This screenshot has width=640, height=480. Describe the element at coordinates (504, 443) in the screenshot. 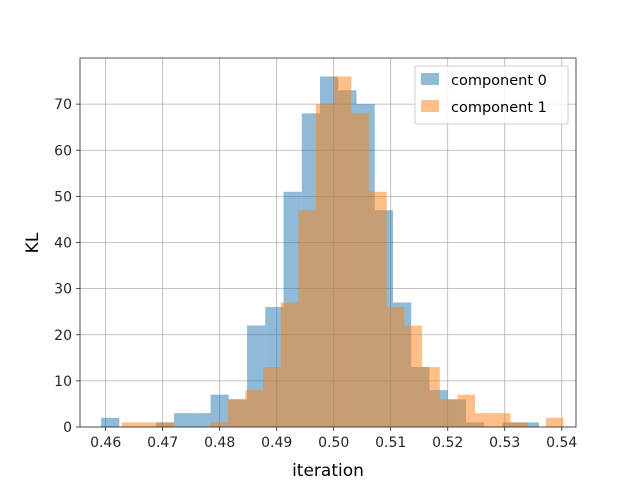

I see `x-tick-label: 0.53` at that location.